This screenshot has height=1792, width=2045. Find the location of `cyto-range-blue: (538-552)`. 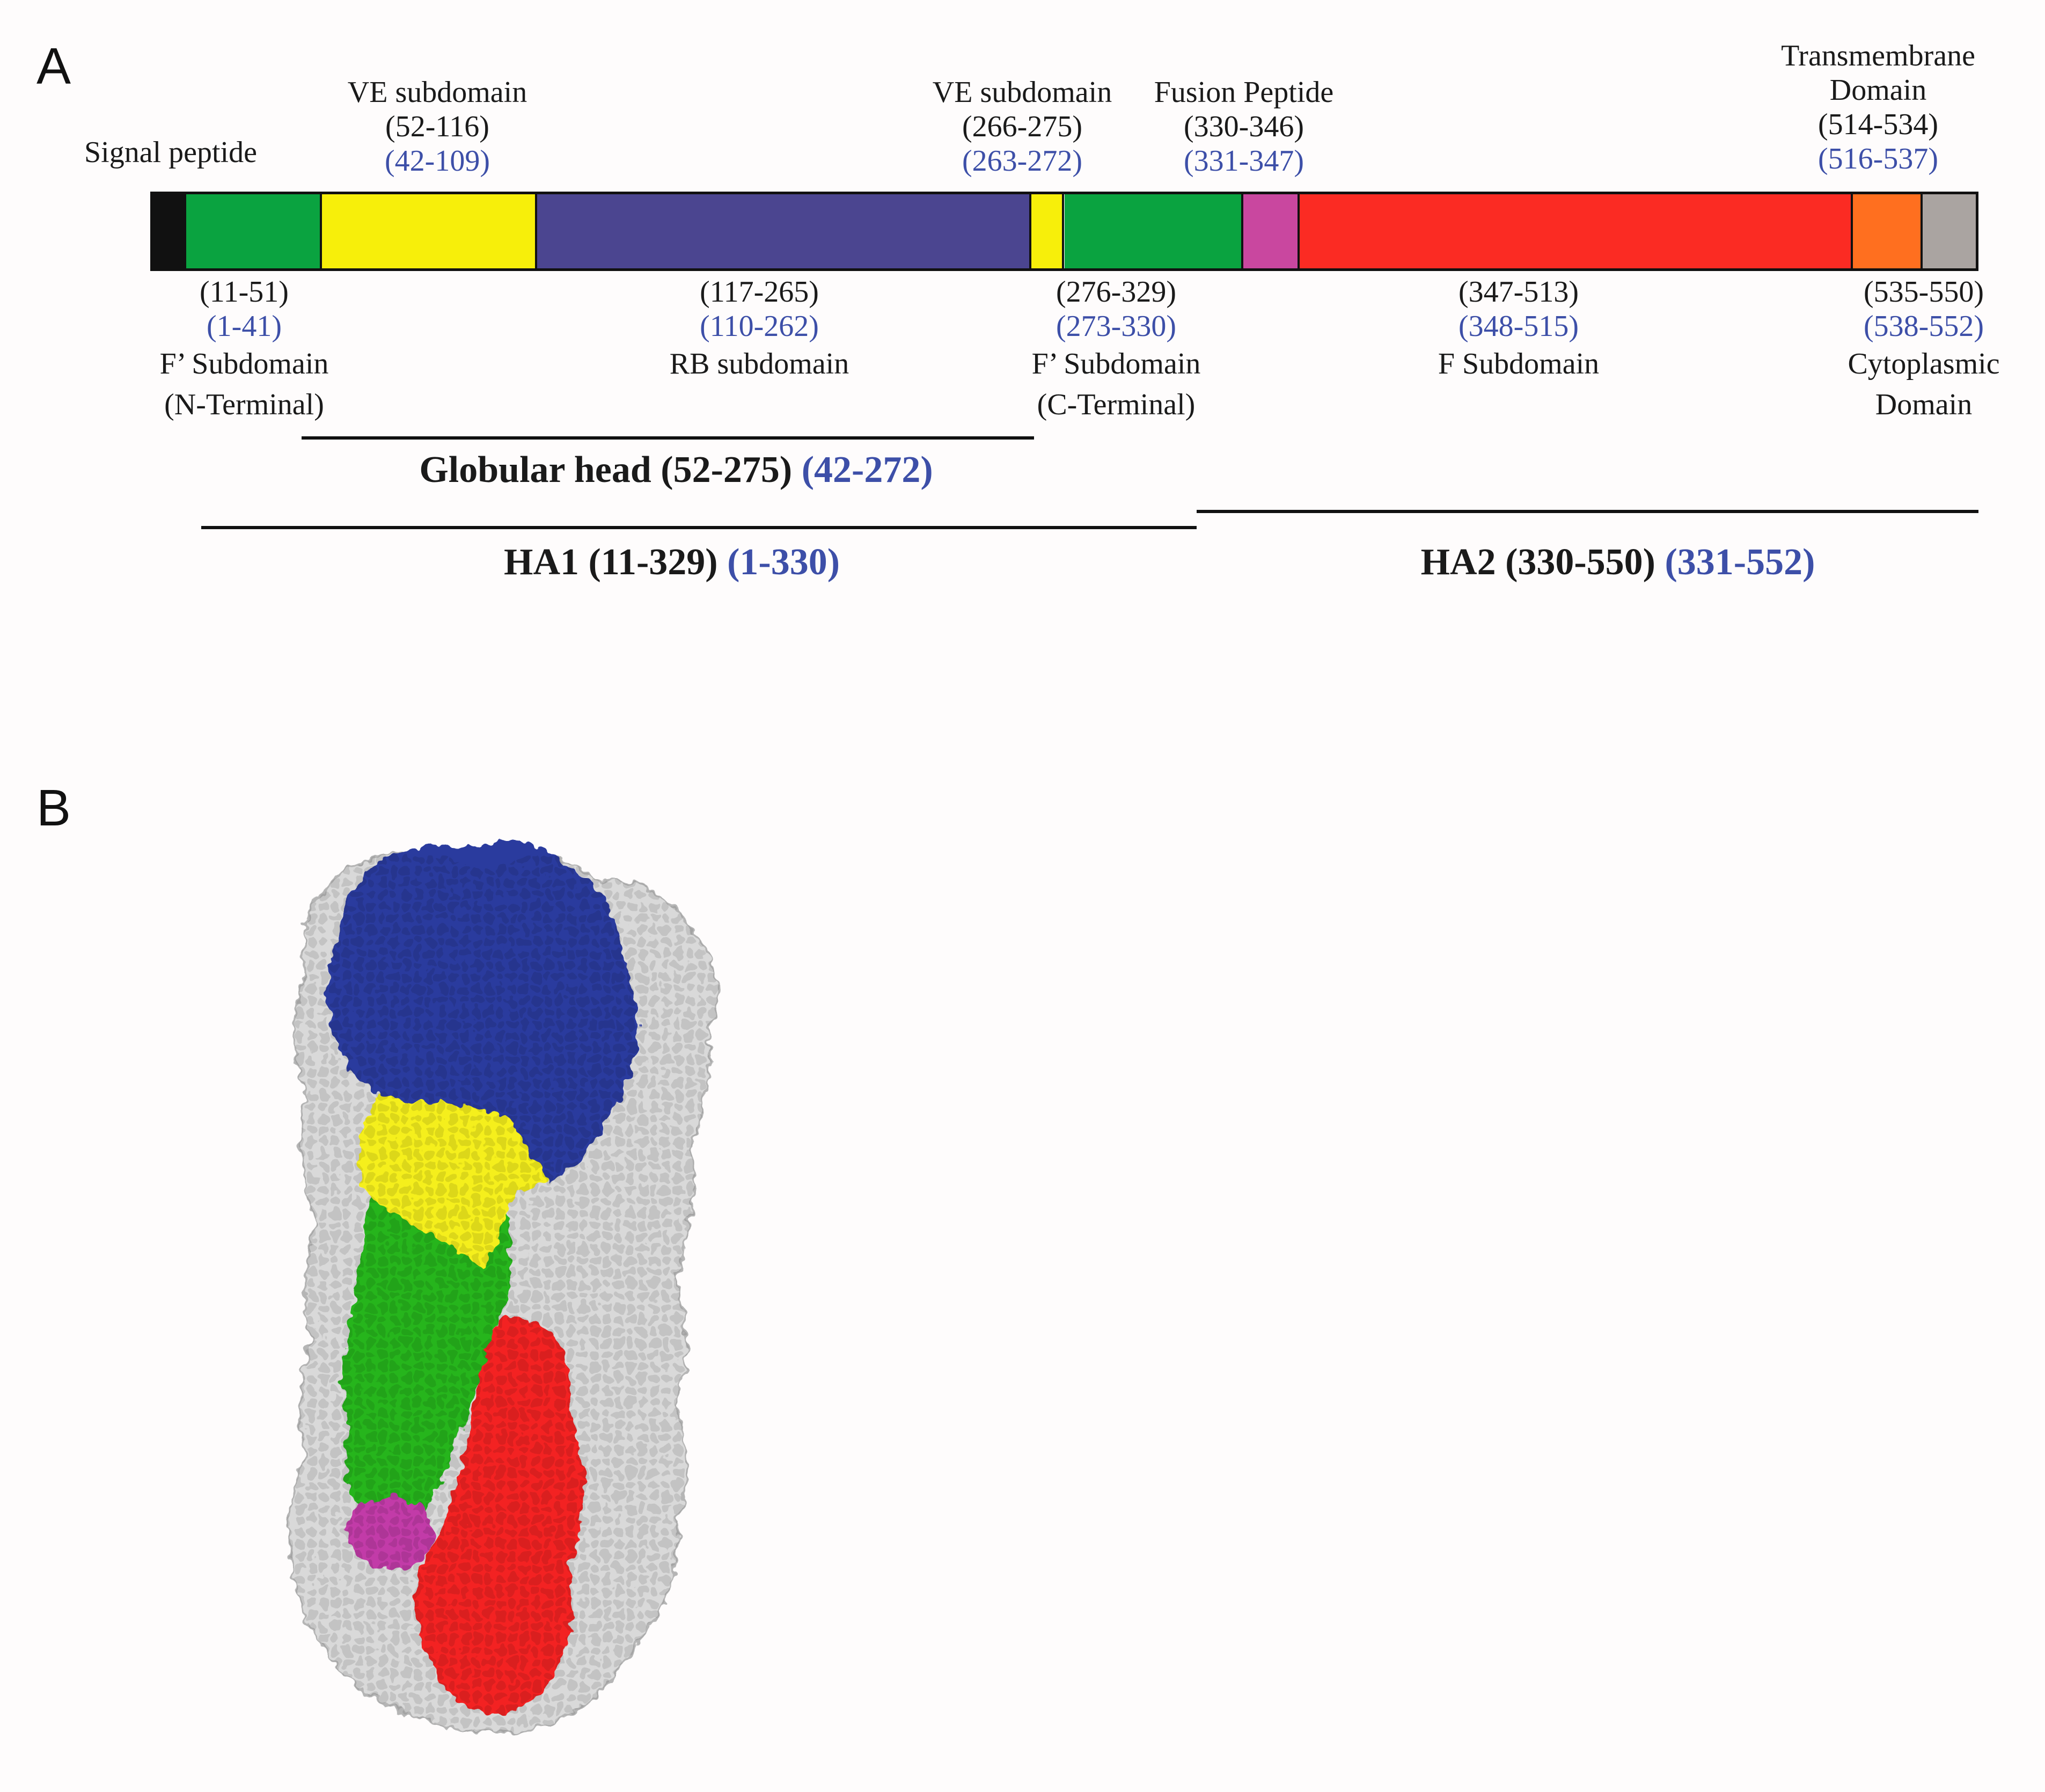

cyto-range-blue: (538-552) is located at coordinates (1924, 326).